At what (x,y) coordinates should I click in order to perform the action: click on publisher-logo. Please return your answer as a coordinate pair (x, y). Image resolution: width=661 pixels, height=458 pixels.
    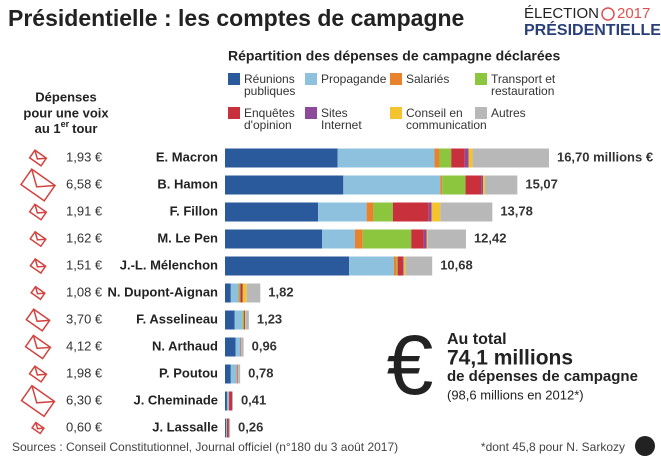
    Looking at the image, I should click on (645, 446).